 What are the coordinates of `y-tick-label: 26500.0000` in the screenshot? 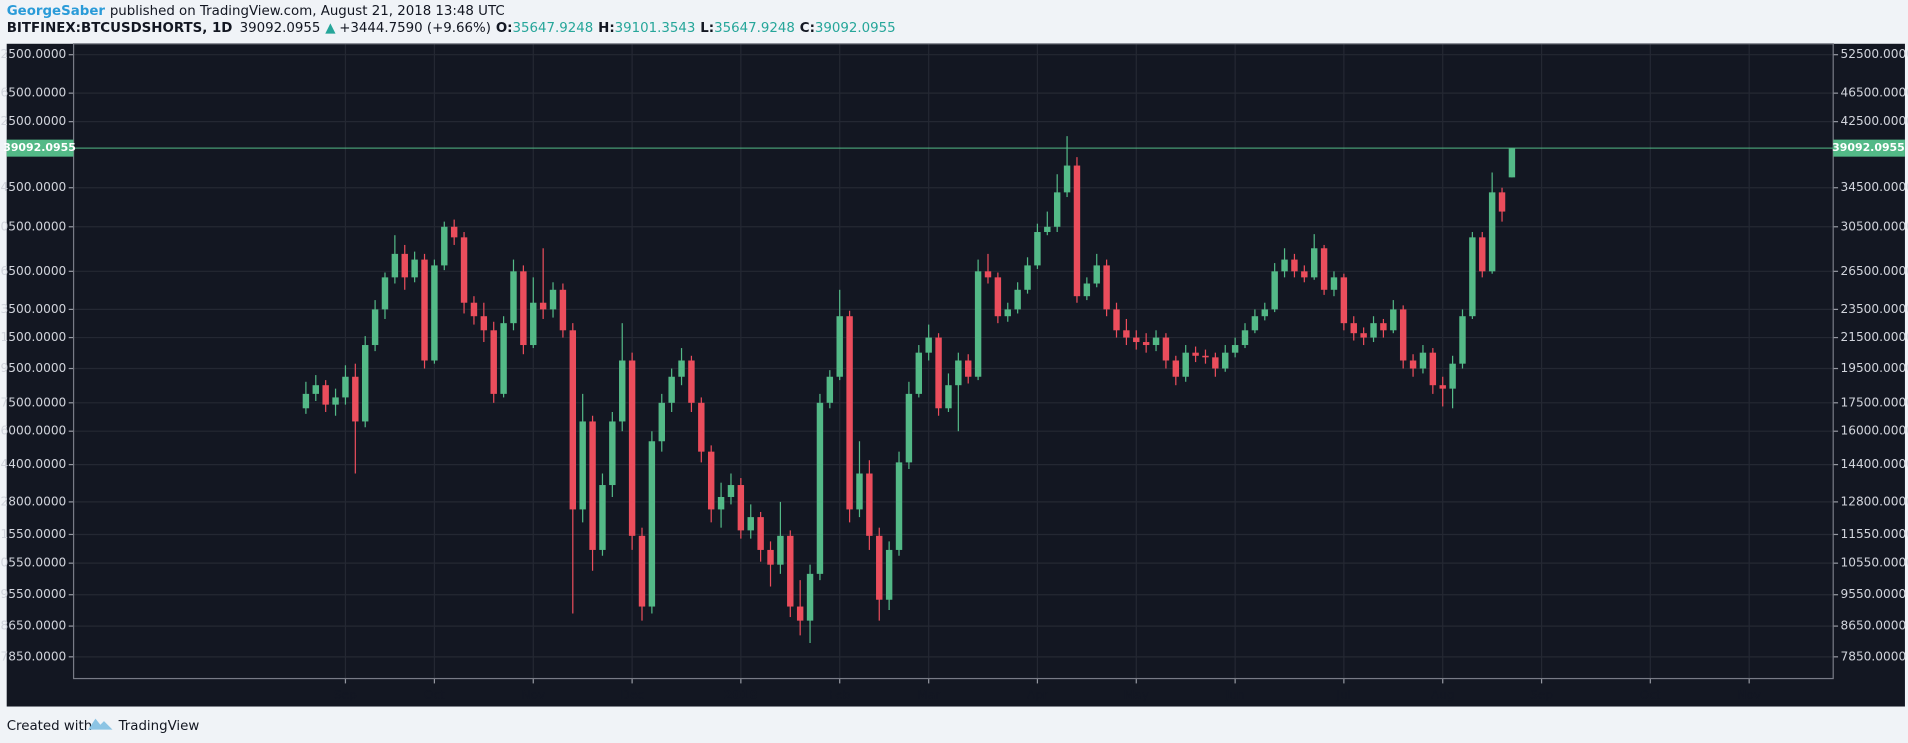 It's located at (1874, 271).